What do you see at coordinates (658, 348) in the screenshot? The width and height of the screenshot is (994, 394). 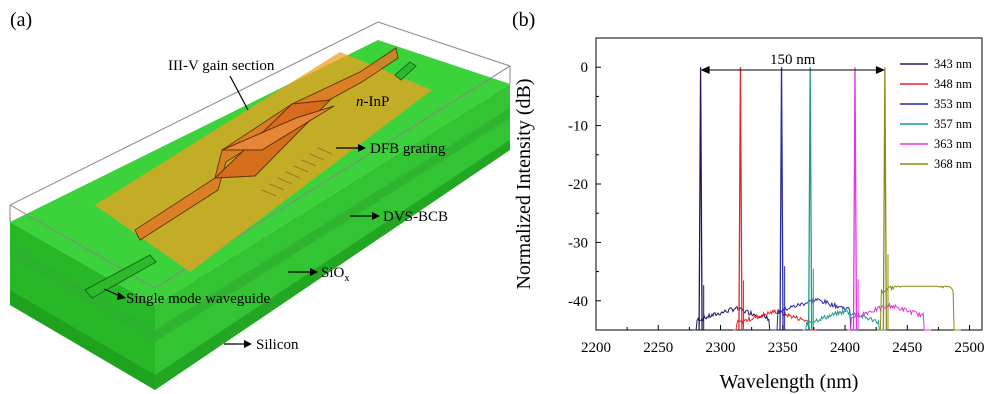 I see `x-tick-label: 2250` at bounding box center [658, 348].